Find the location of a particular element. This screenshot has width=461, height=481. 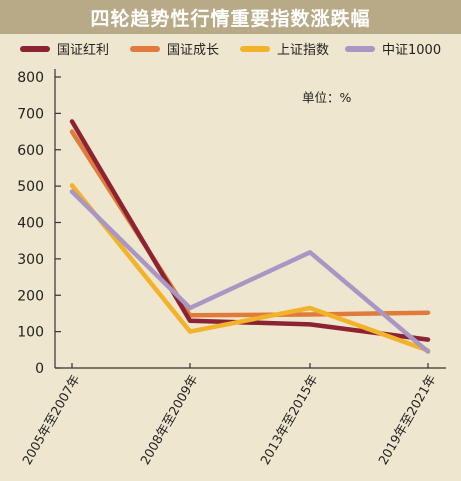

legend-label: 上证指数 is located at coordinates (303, 50).